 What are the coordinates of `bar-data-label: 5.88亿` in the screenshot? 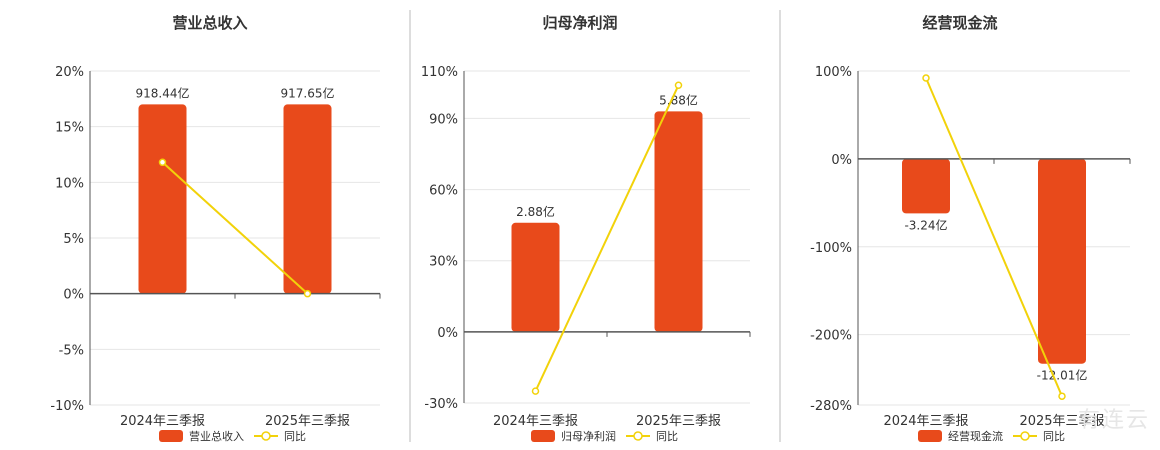 It's located at (678, 99).